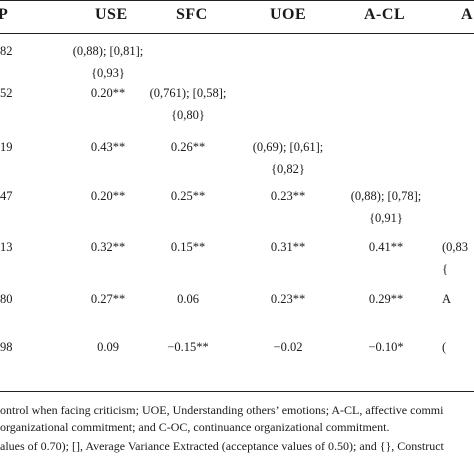  Describe the element at coordinates (237, 0) in the screenshot. I see `top-rule` at that location.